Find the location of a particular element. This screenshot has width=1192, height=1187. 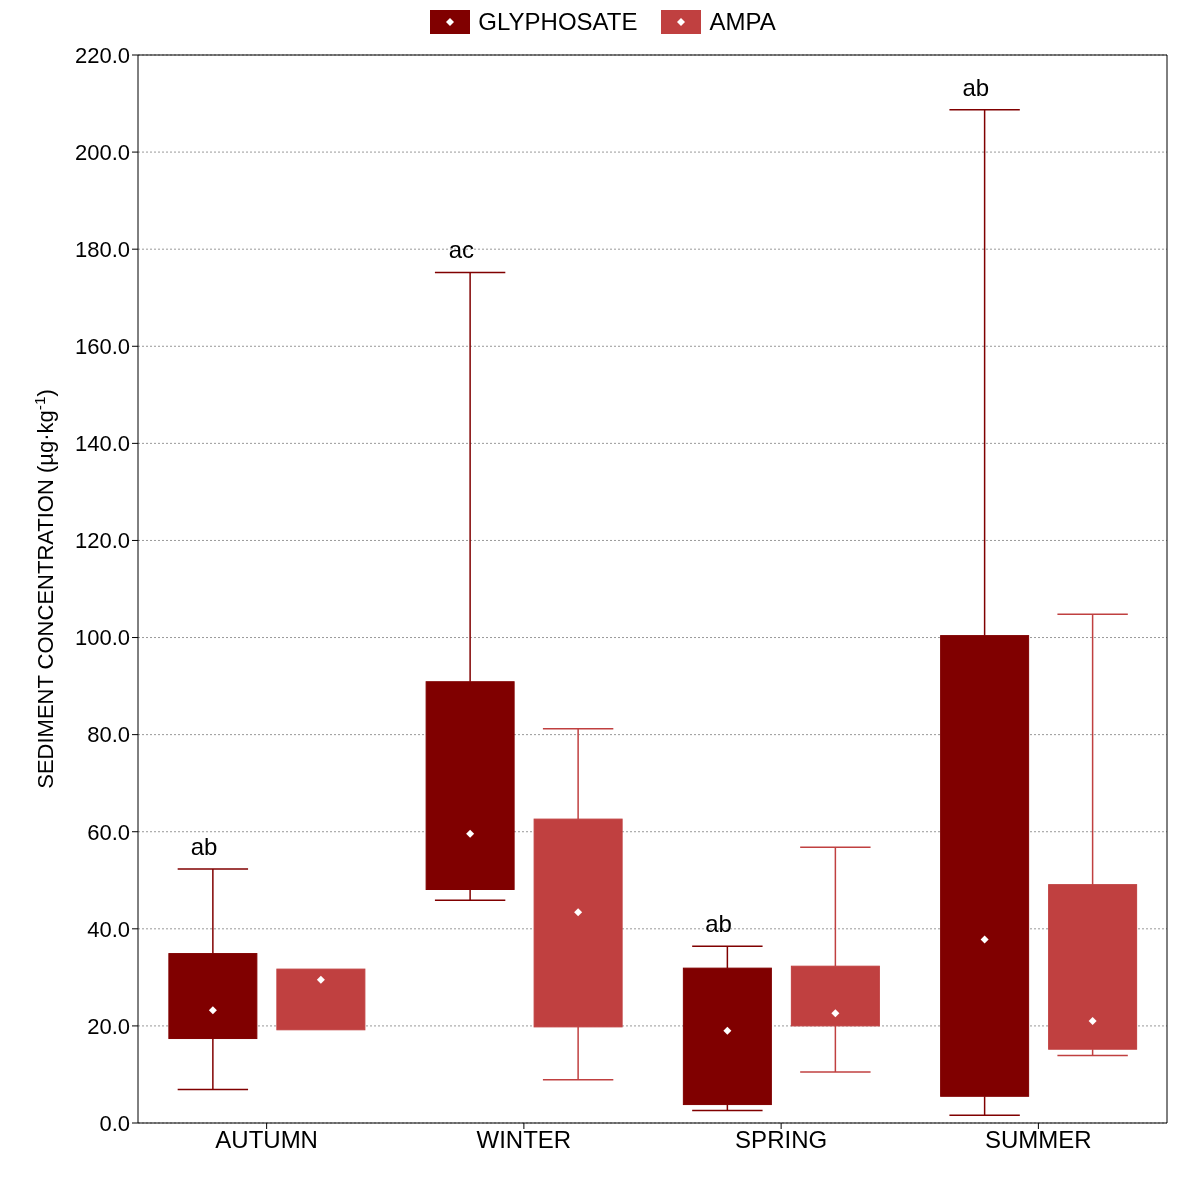

x-tick-label: WINTER is located at coordinates (524, 1140).